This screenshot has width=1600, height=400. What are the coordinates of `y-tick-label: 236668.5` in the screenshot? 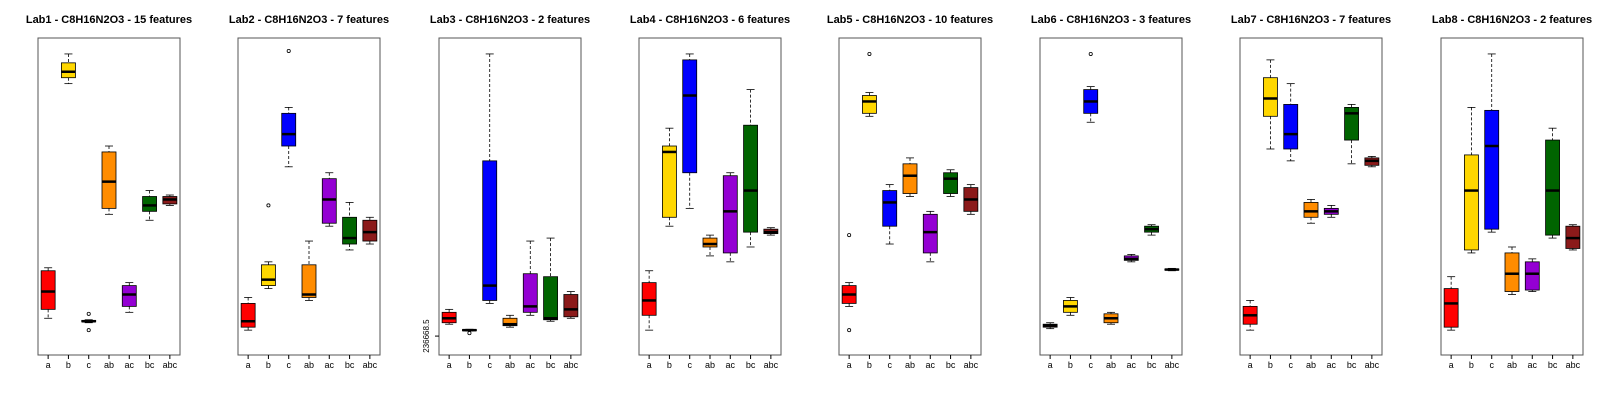 It's located at (426, 336).